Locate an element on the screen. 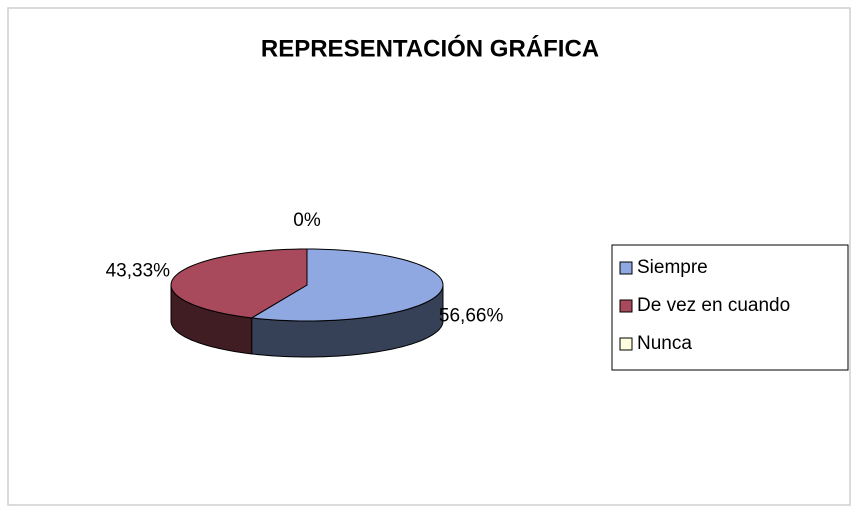 The width and height of the screenshot is (858, 514). data-label: 56,66% is located at coordinates (471, 315).